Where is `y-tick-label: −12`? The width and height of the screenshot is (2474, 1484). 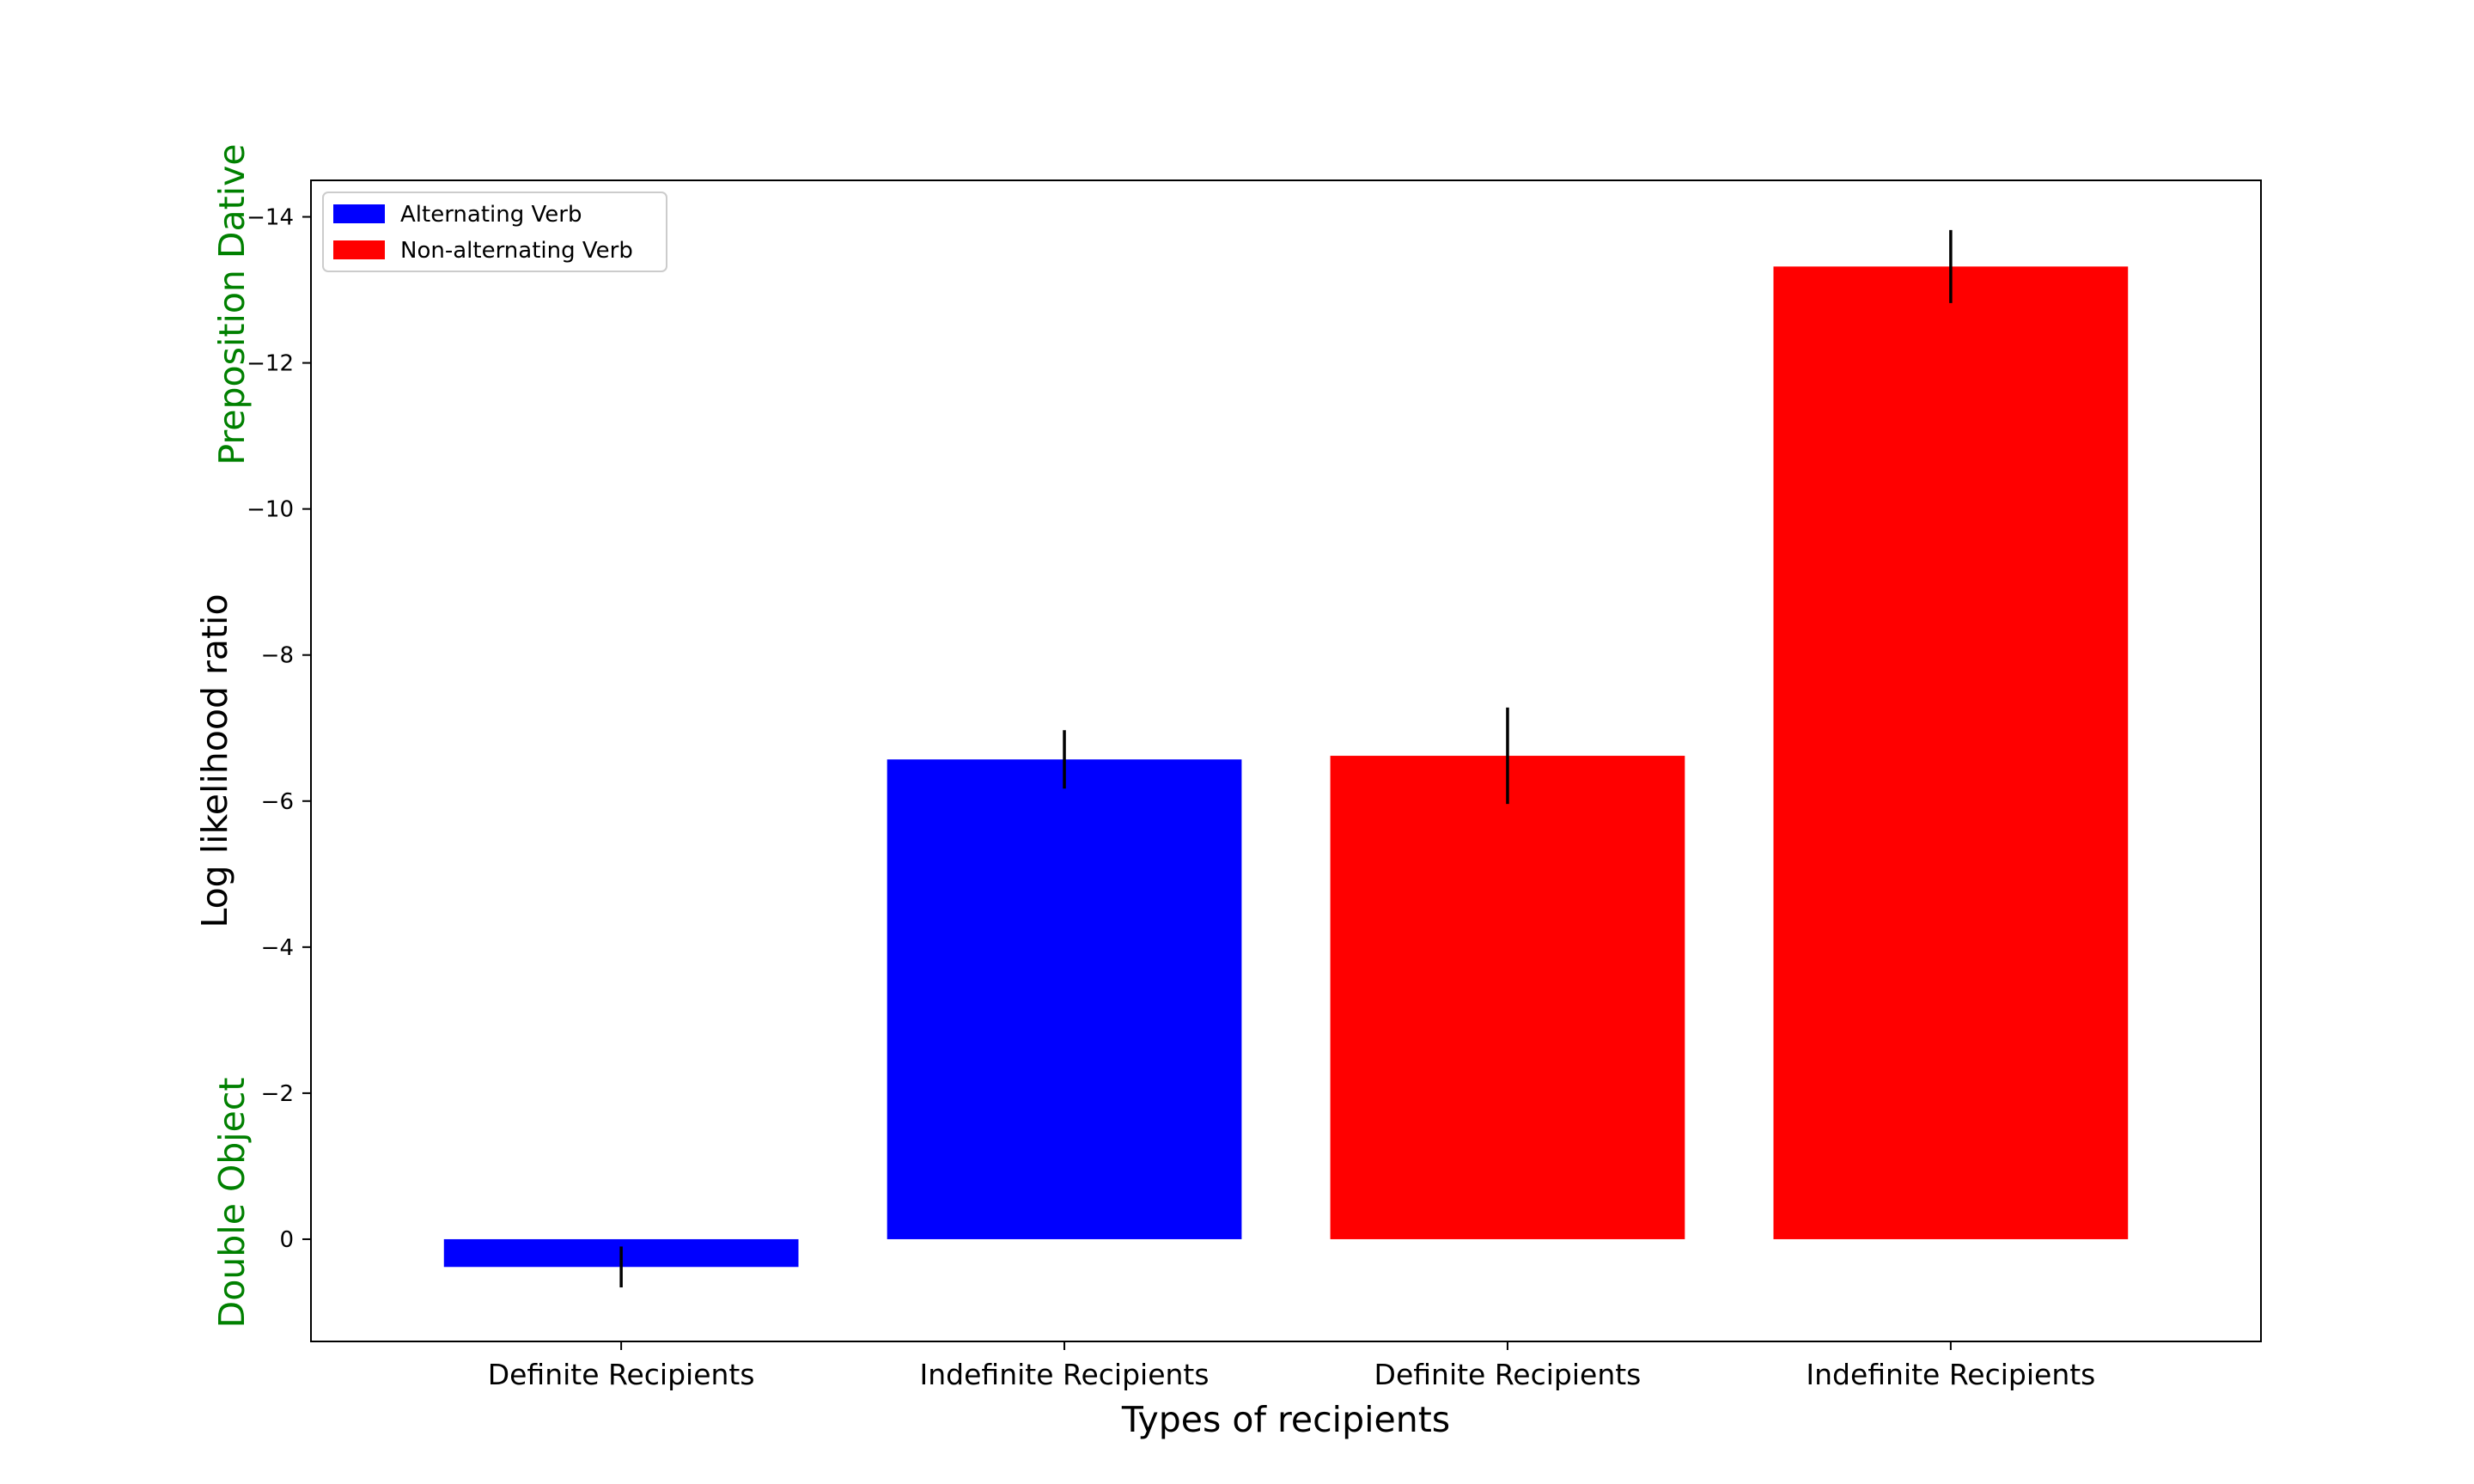 y-tick-label: −12 is located at coordinates (270, 364).